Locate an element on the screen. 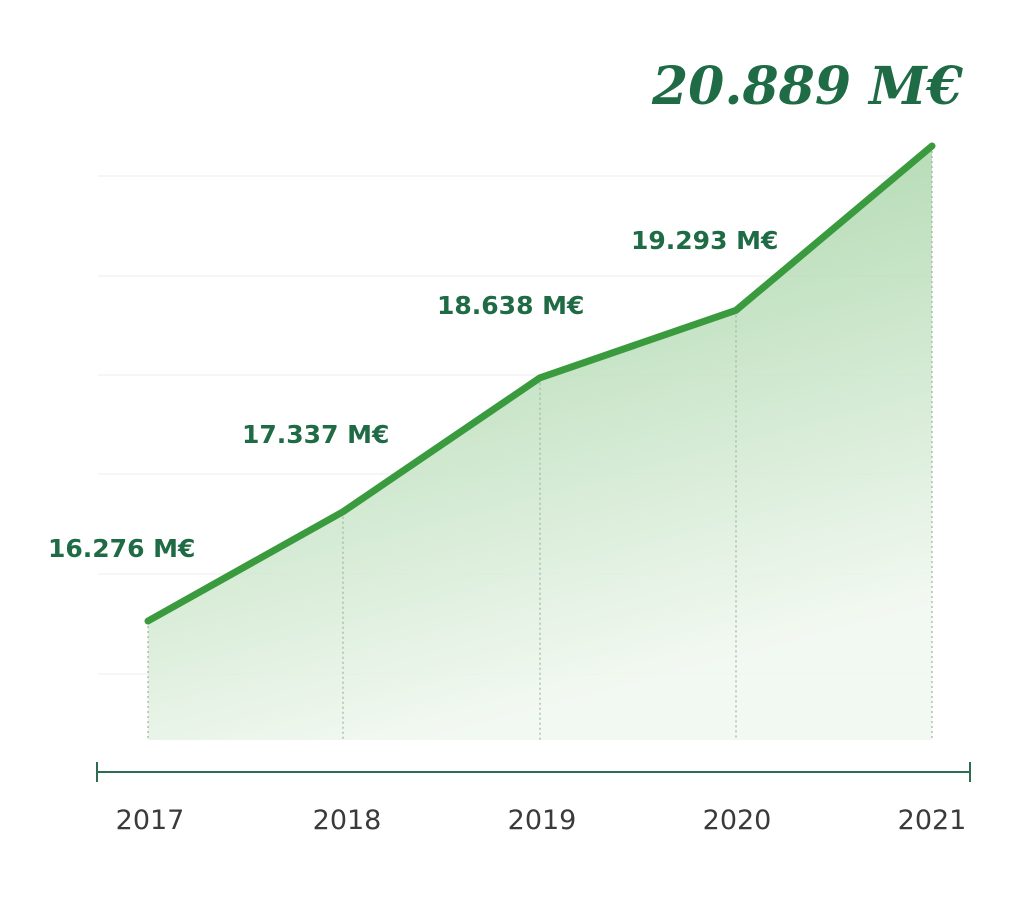  x-tick-2017: 2017 is located at coordinates (150, 820).